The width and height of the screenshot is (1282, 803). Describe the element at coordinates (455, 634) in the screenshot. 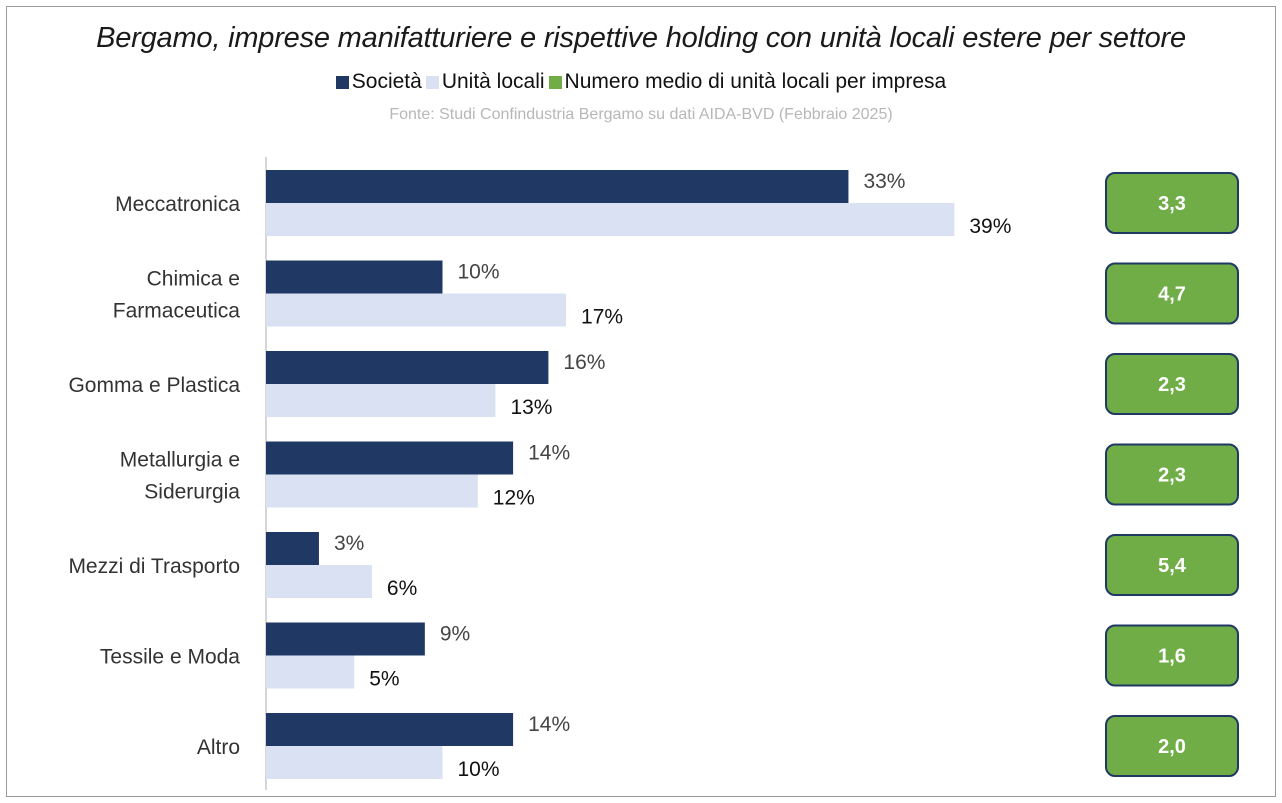

I see `data-label-societa: 9%` at that location.